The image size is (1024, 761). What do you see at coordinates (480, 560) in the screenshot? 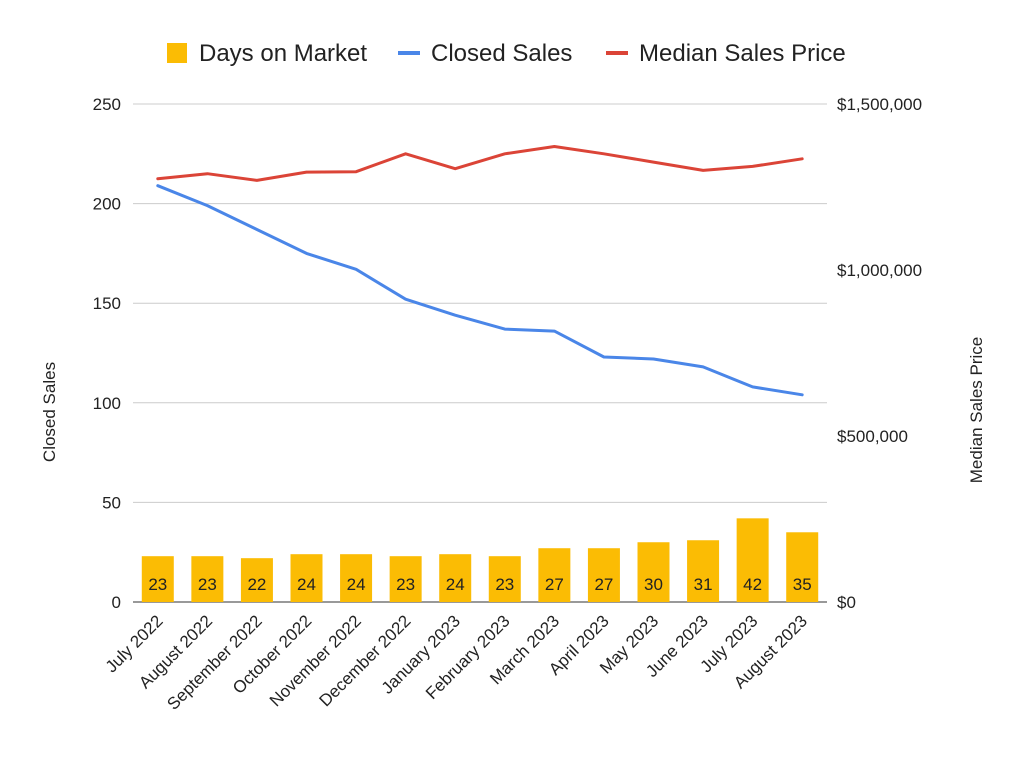
I see `bar-series-days-on-market: 23 23 22 24 24 23 24 23 27 27 30 31 42 35` at bounding box center [480, 560].